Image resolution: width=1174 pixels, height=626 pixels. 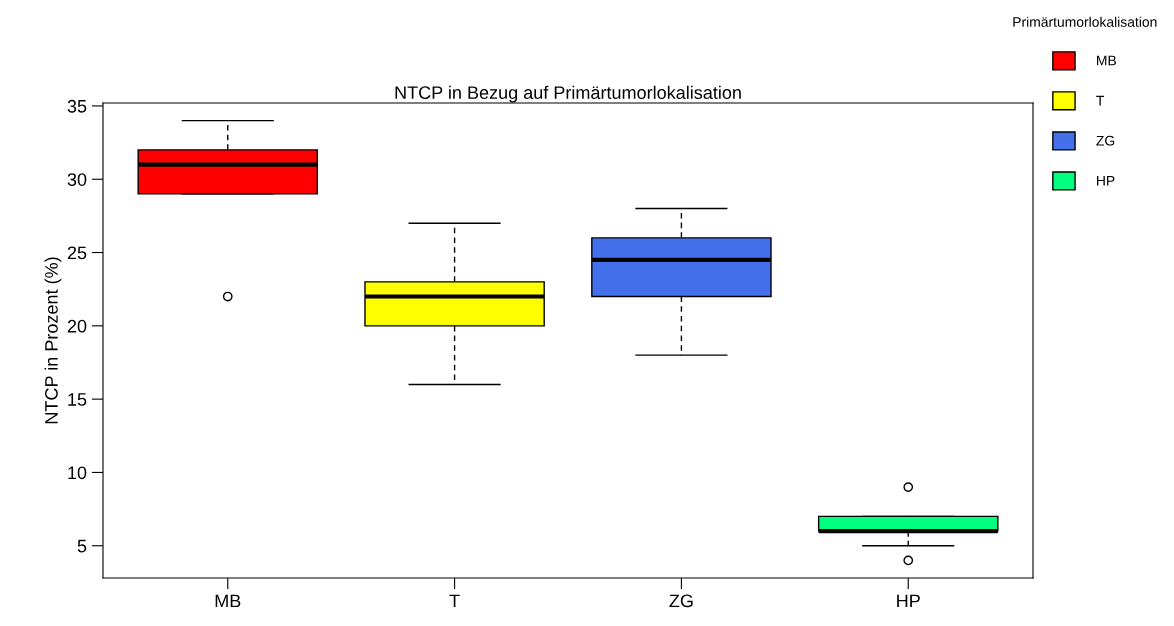 I want to click on y-tick-label: 35, so click(x=77, y=106).